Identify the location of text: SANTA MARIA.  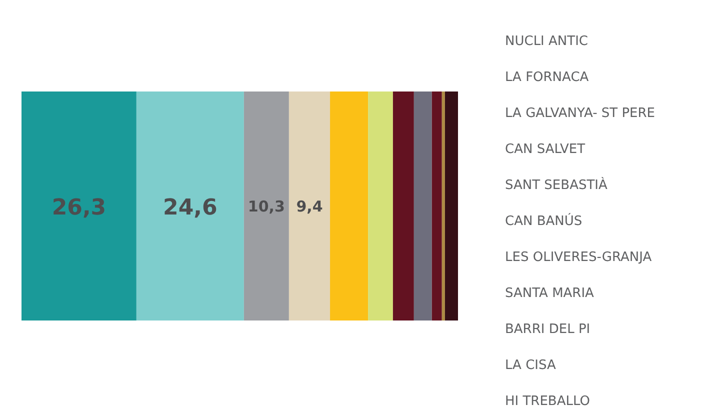
(549, 293).